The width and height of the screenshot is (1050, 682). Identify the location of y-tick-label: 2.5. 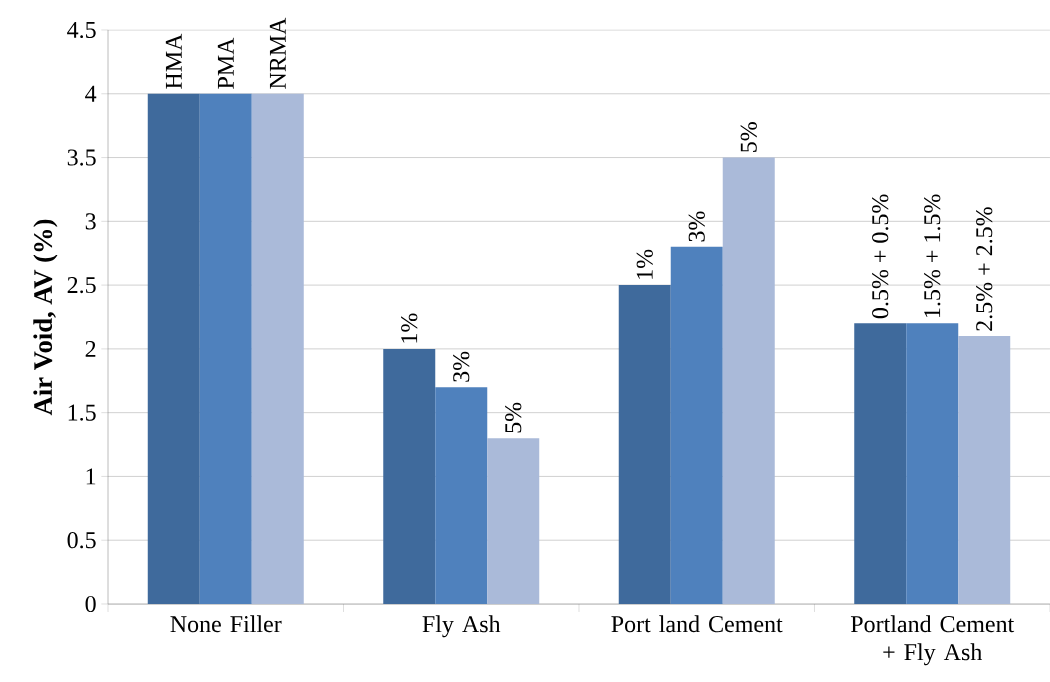
(81, 285).